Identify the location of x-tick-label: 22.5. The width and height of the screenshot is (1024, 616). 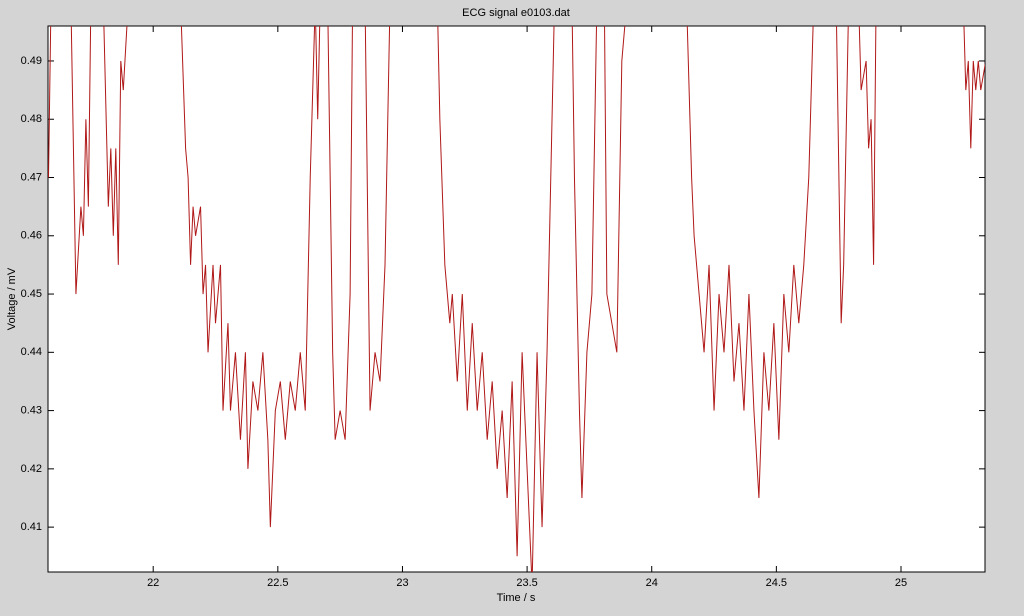
(277, 583).